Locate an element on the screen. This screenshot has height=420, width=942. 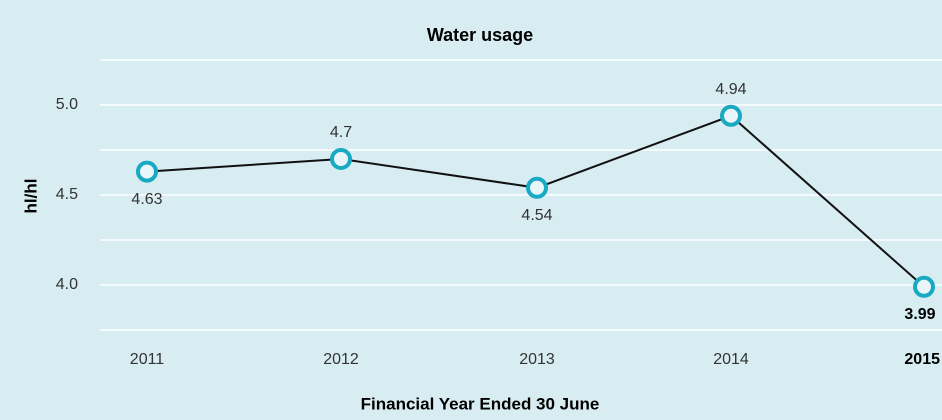
x-tick-label: 2013 is located at coordinates (537, 359).